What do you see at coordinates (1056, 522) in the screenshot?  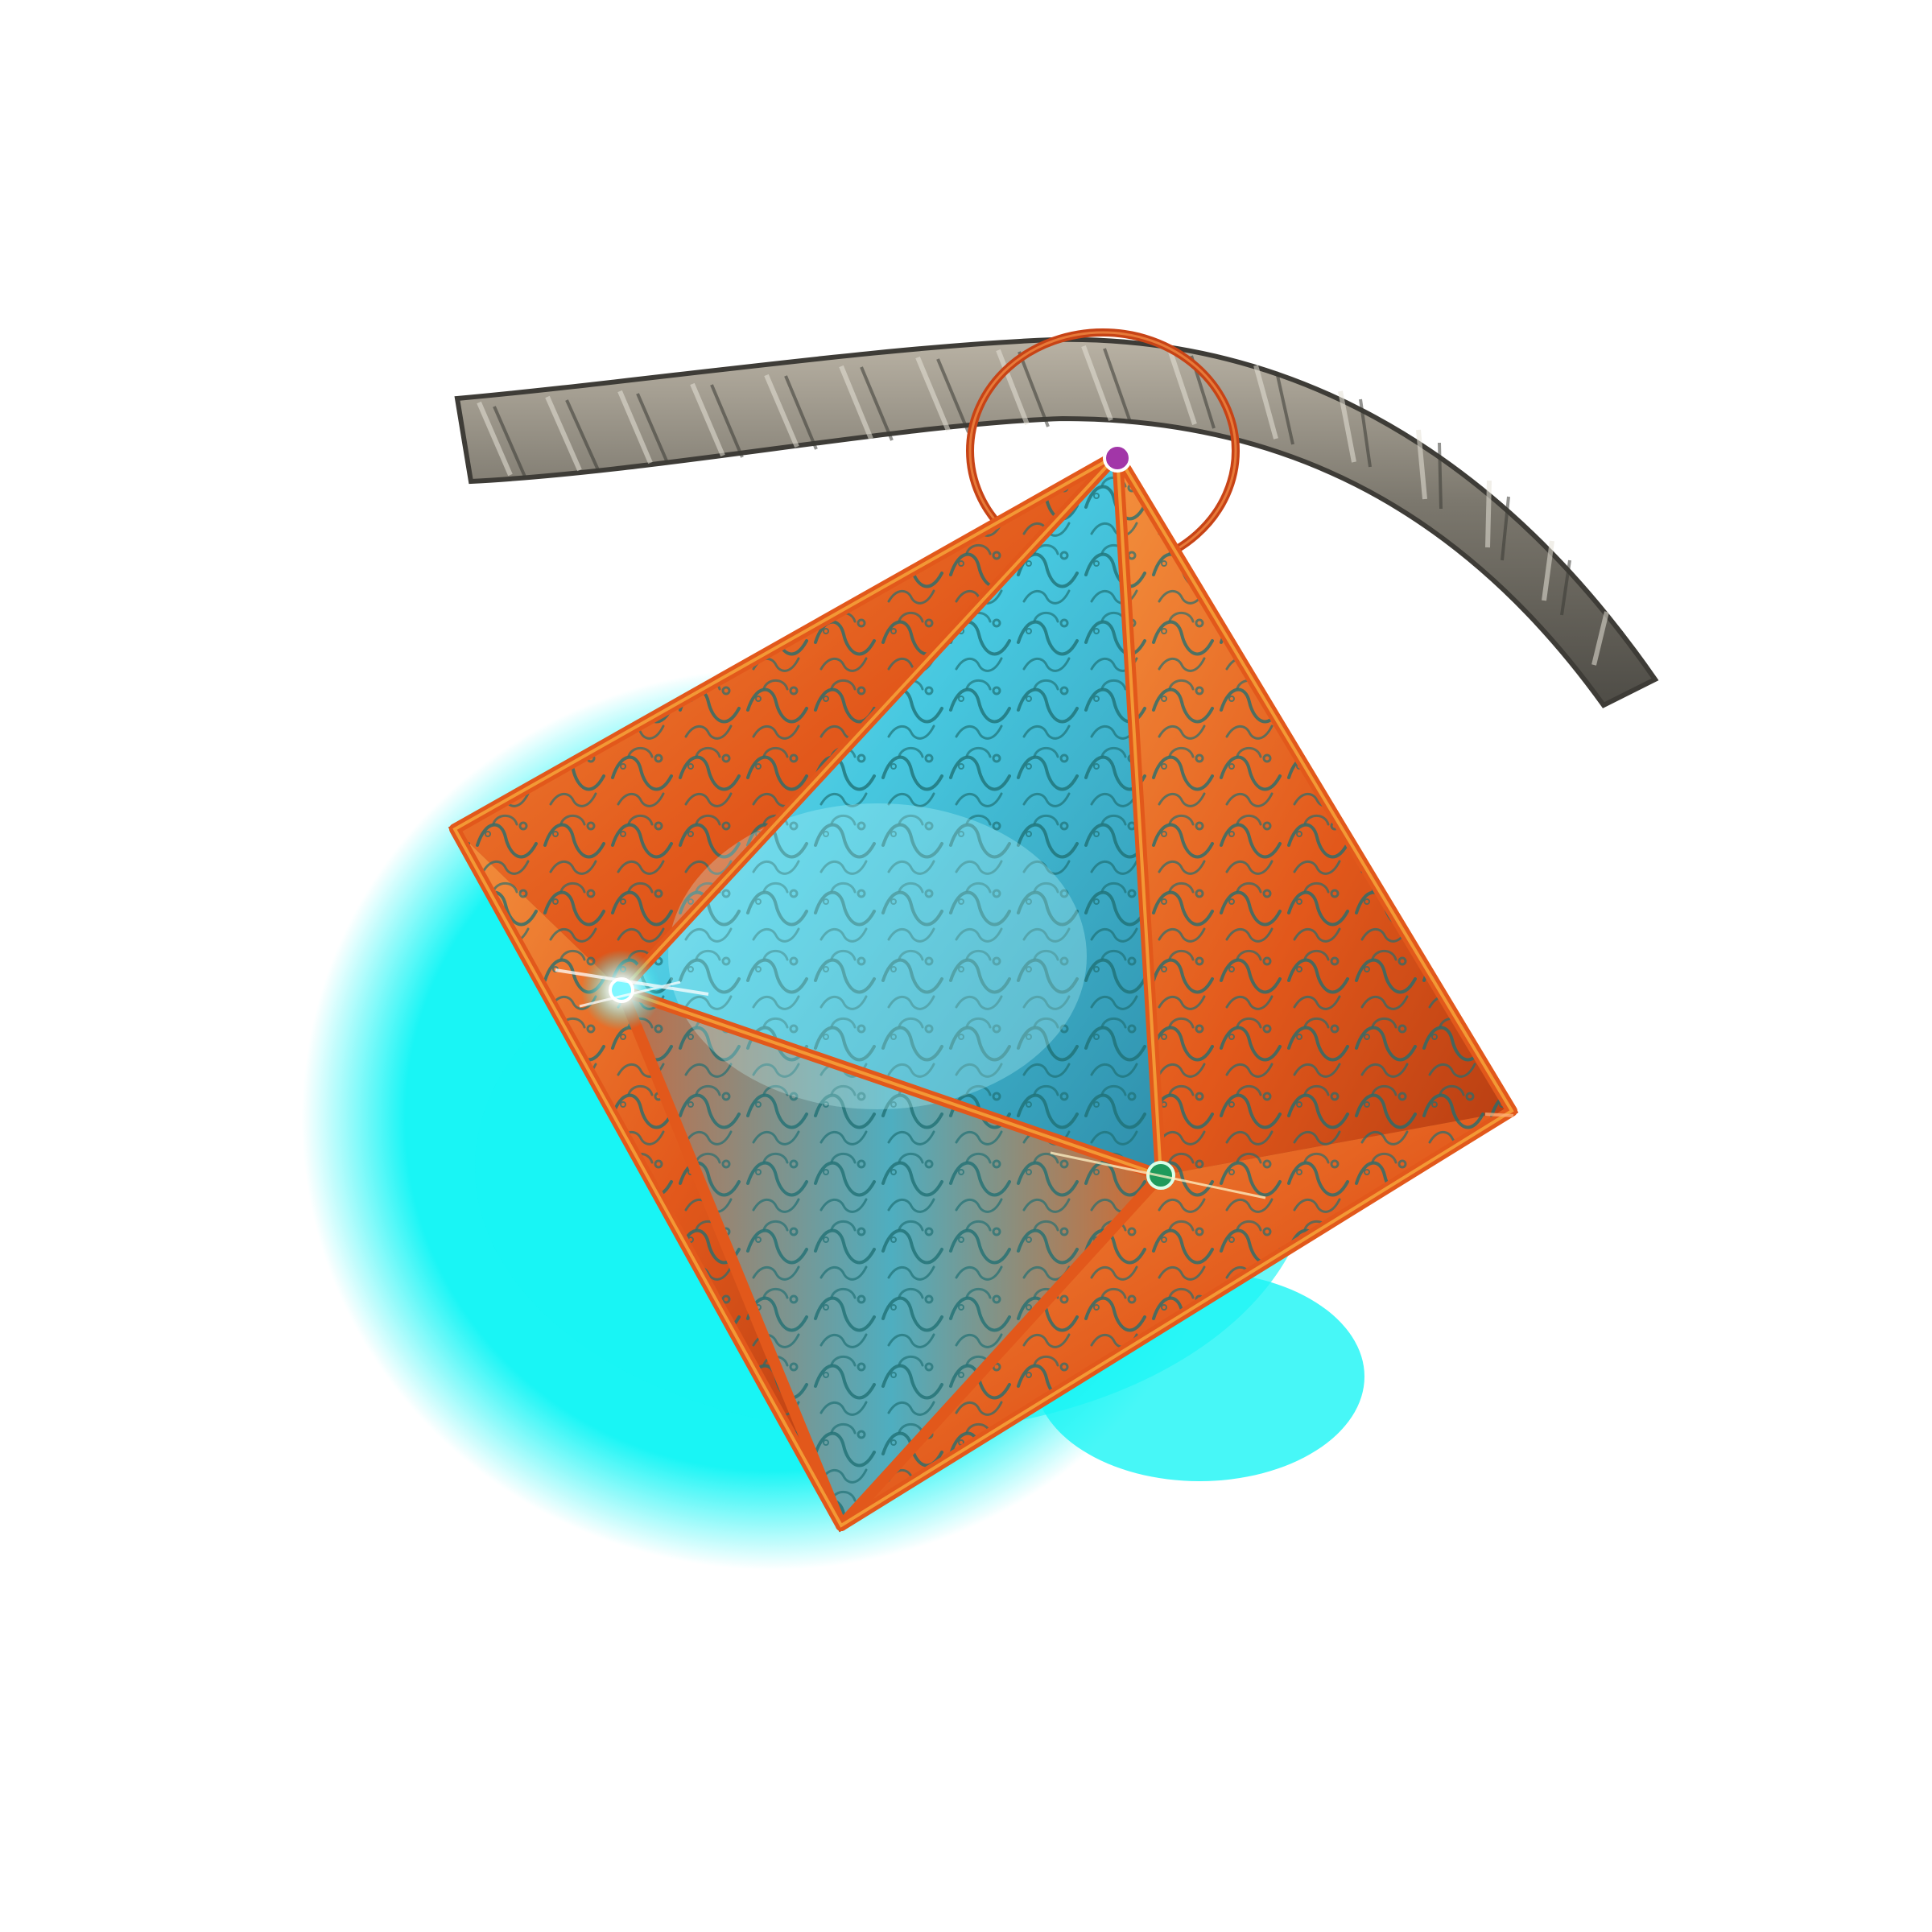 I see `rope-icon` at bounding box center [1056, 522].